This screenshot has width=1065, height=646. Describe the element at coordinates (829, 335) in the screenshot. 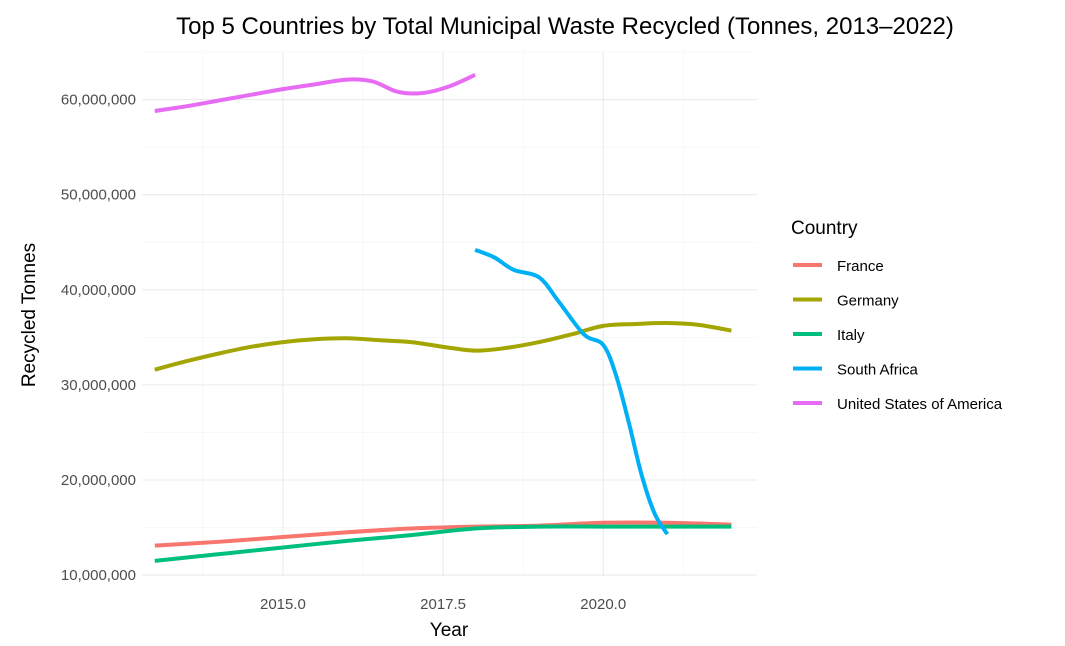

I see `legend-item-italy: Italy` at that location.